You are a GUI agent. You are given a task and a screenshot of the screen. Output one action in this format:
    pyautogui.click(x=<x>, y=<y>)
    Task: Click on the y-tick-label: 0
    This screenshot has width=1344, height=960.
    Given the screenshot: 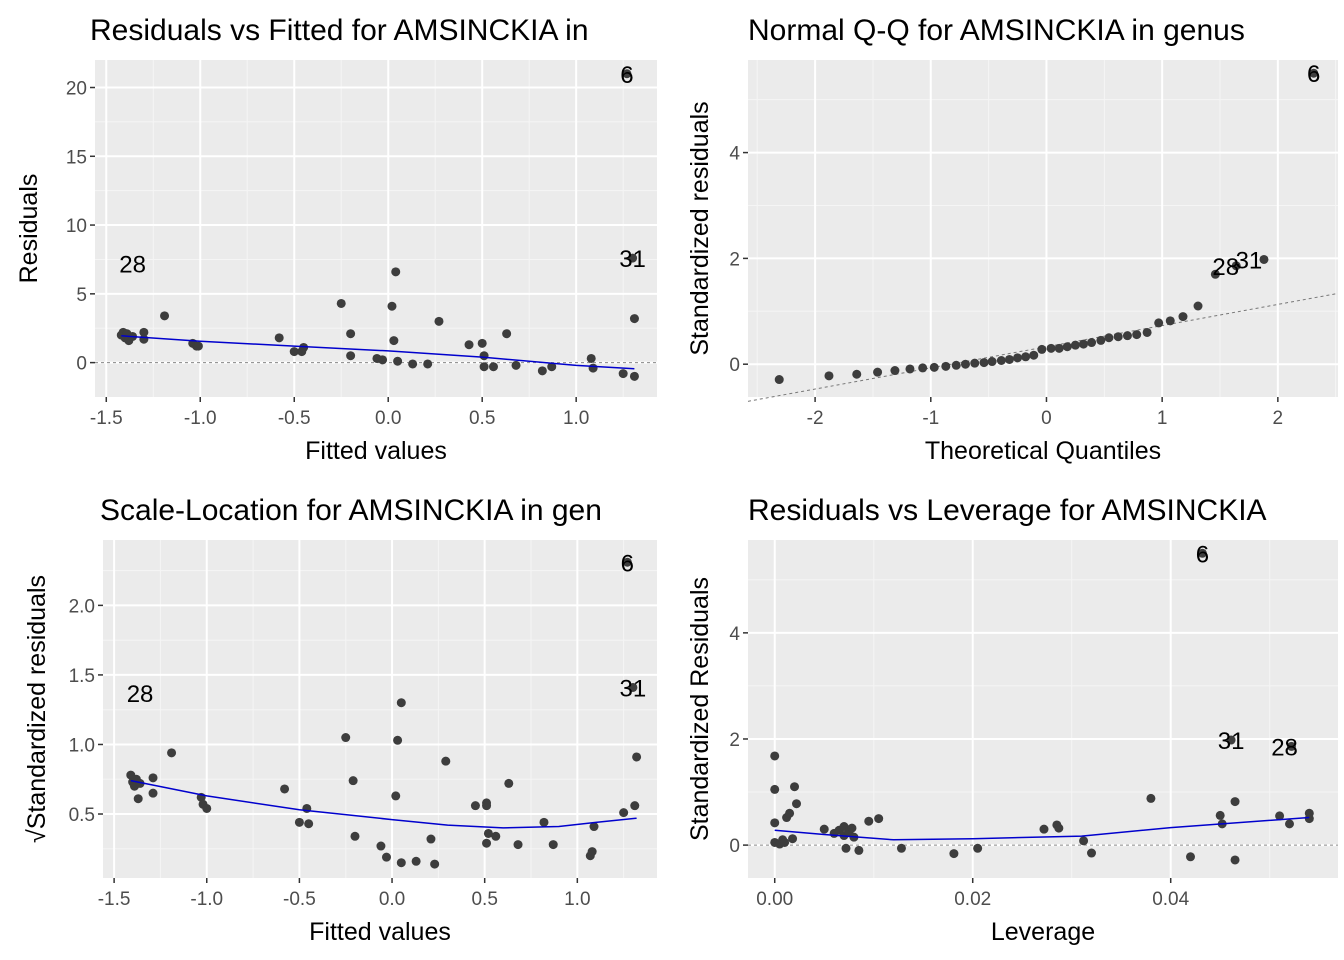 What is the action you would take?
    pyautogui.click(x=734, y=846)
    